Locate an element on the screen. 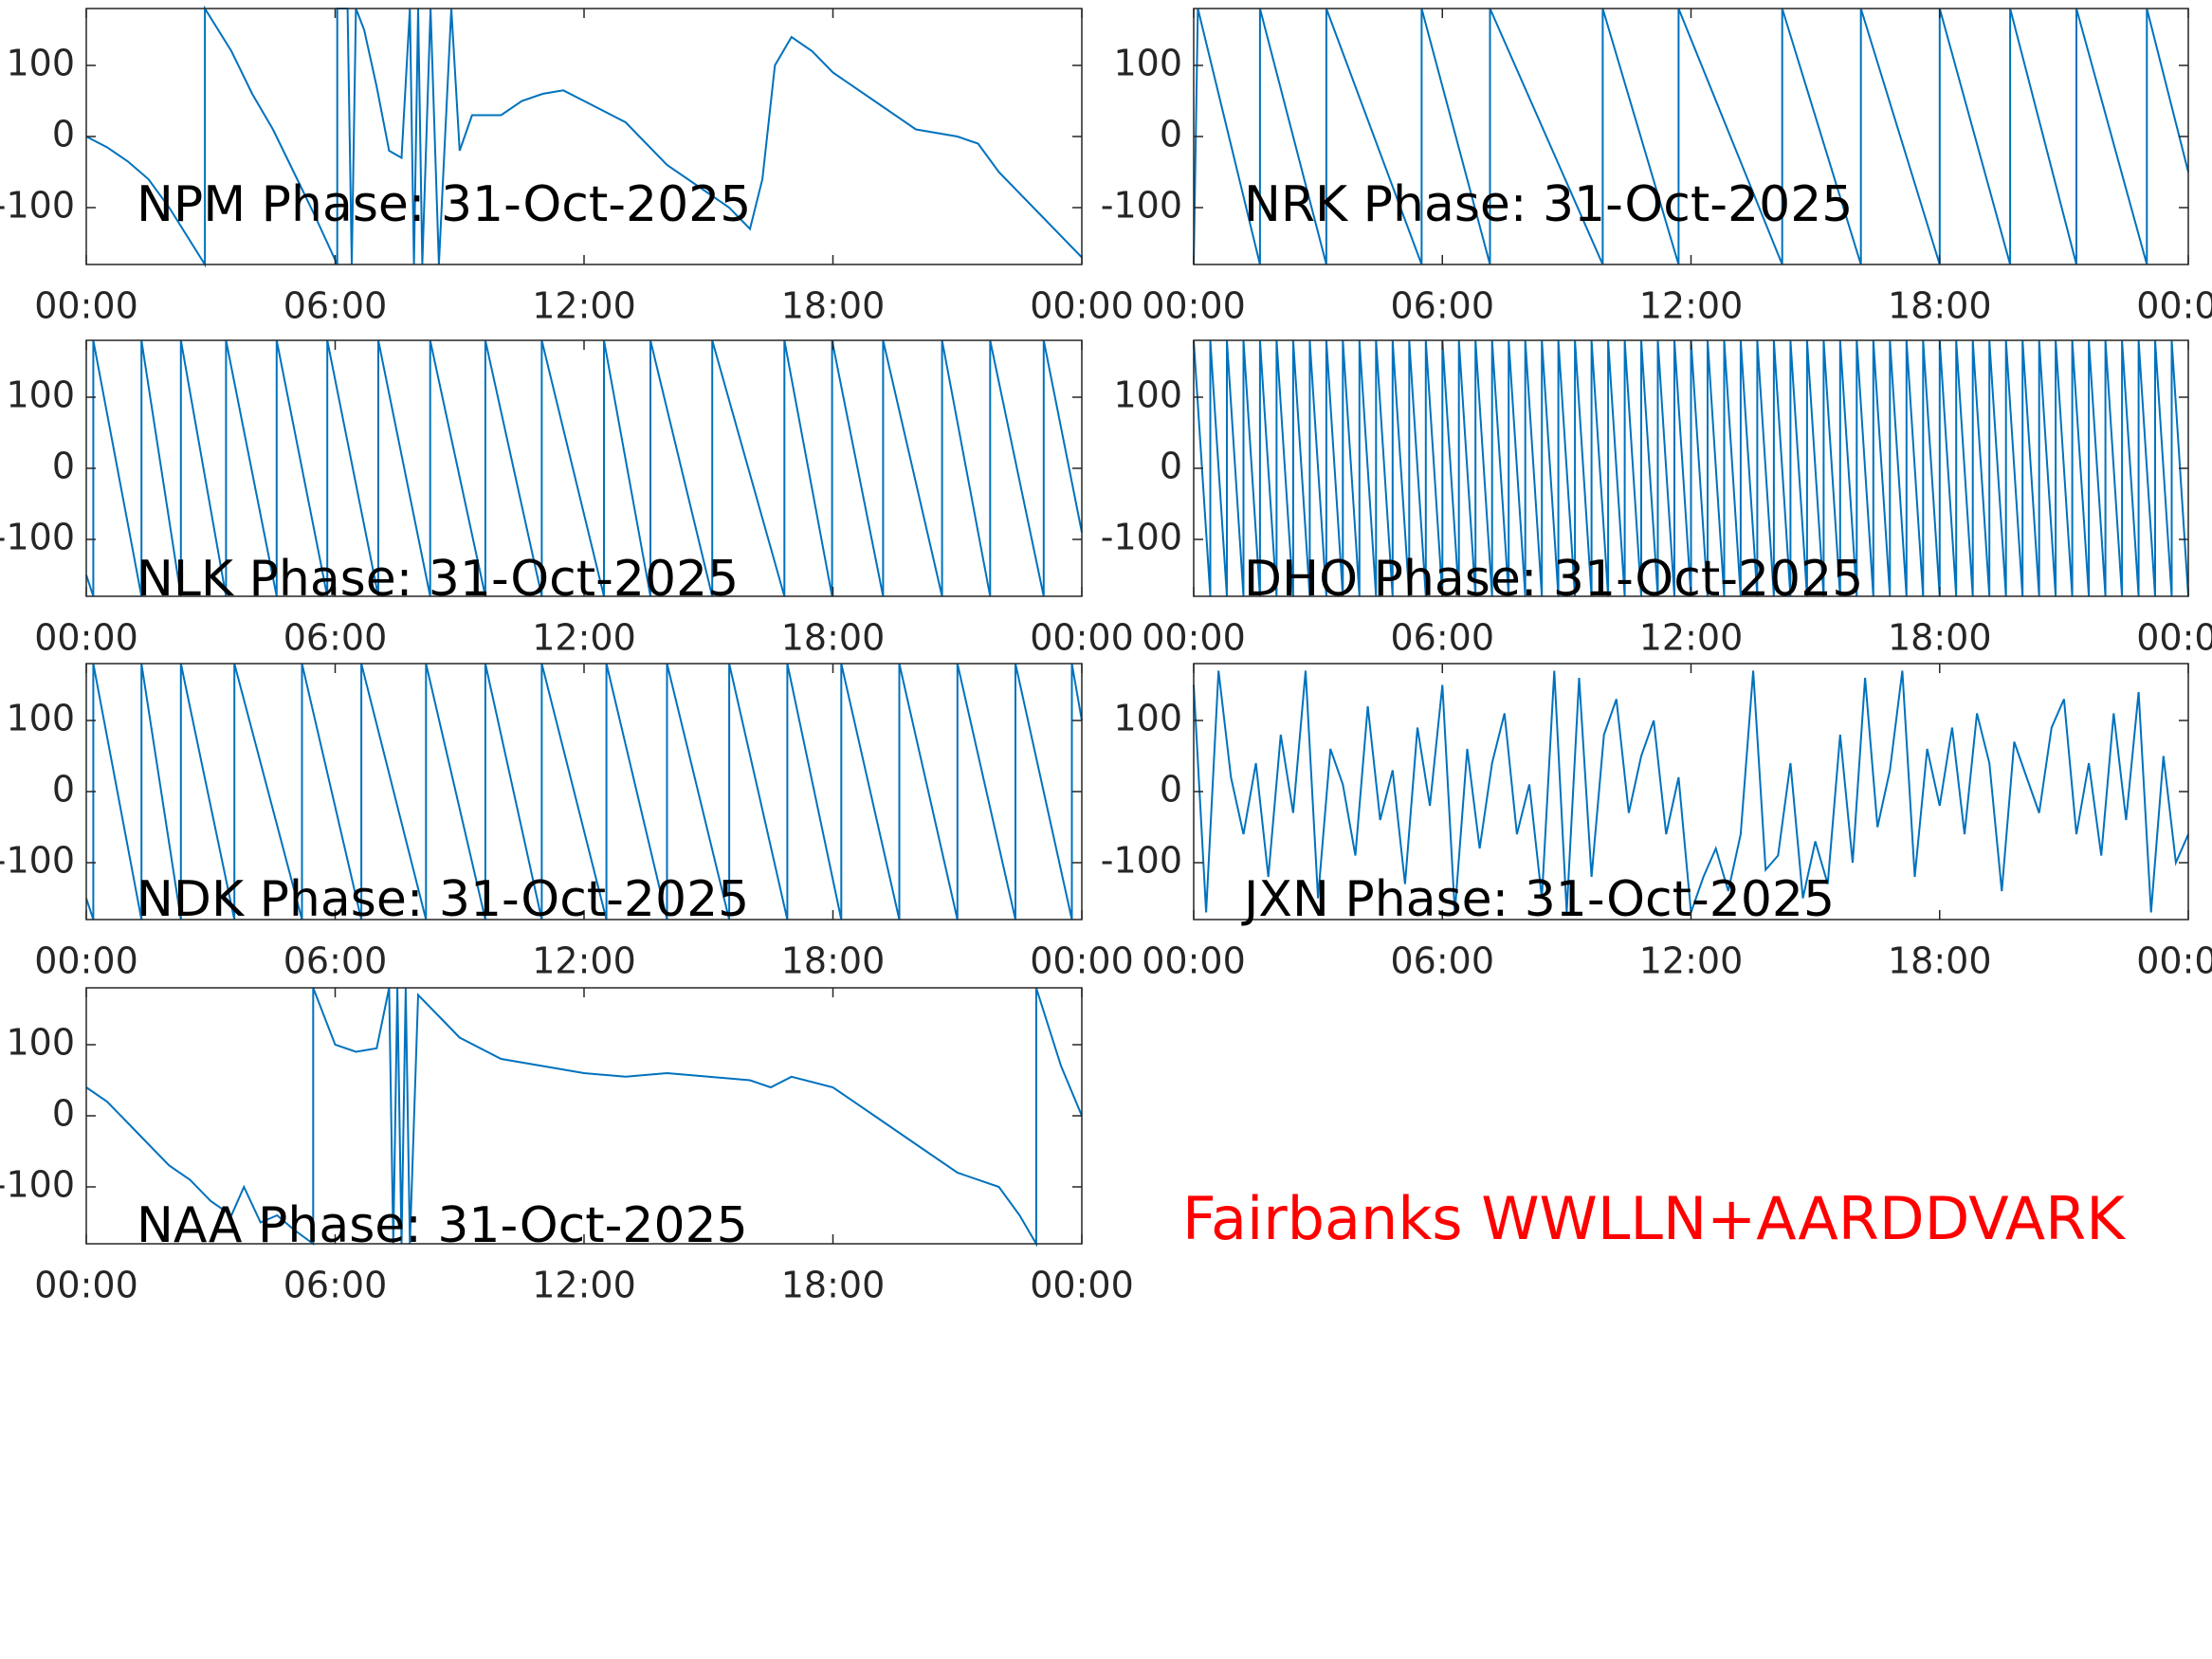  panel-annotation: NDK Phase: 31-Oct-2025 is located at coordinates (443, 899).